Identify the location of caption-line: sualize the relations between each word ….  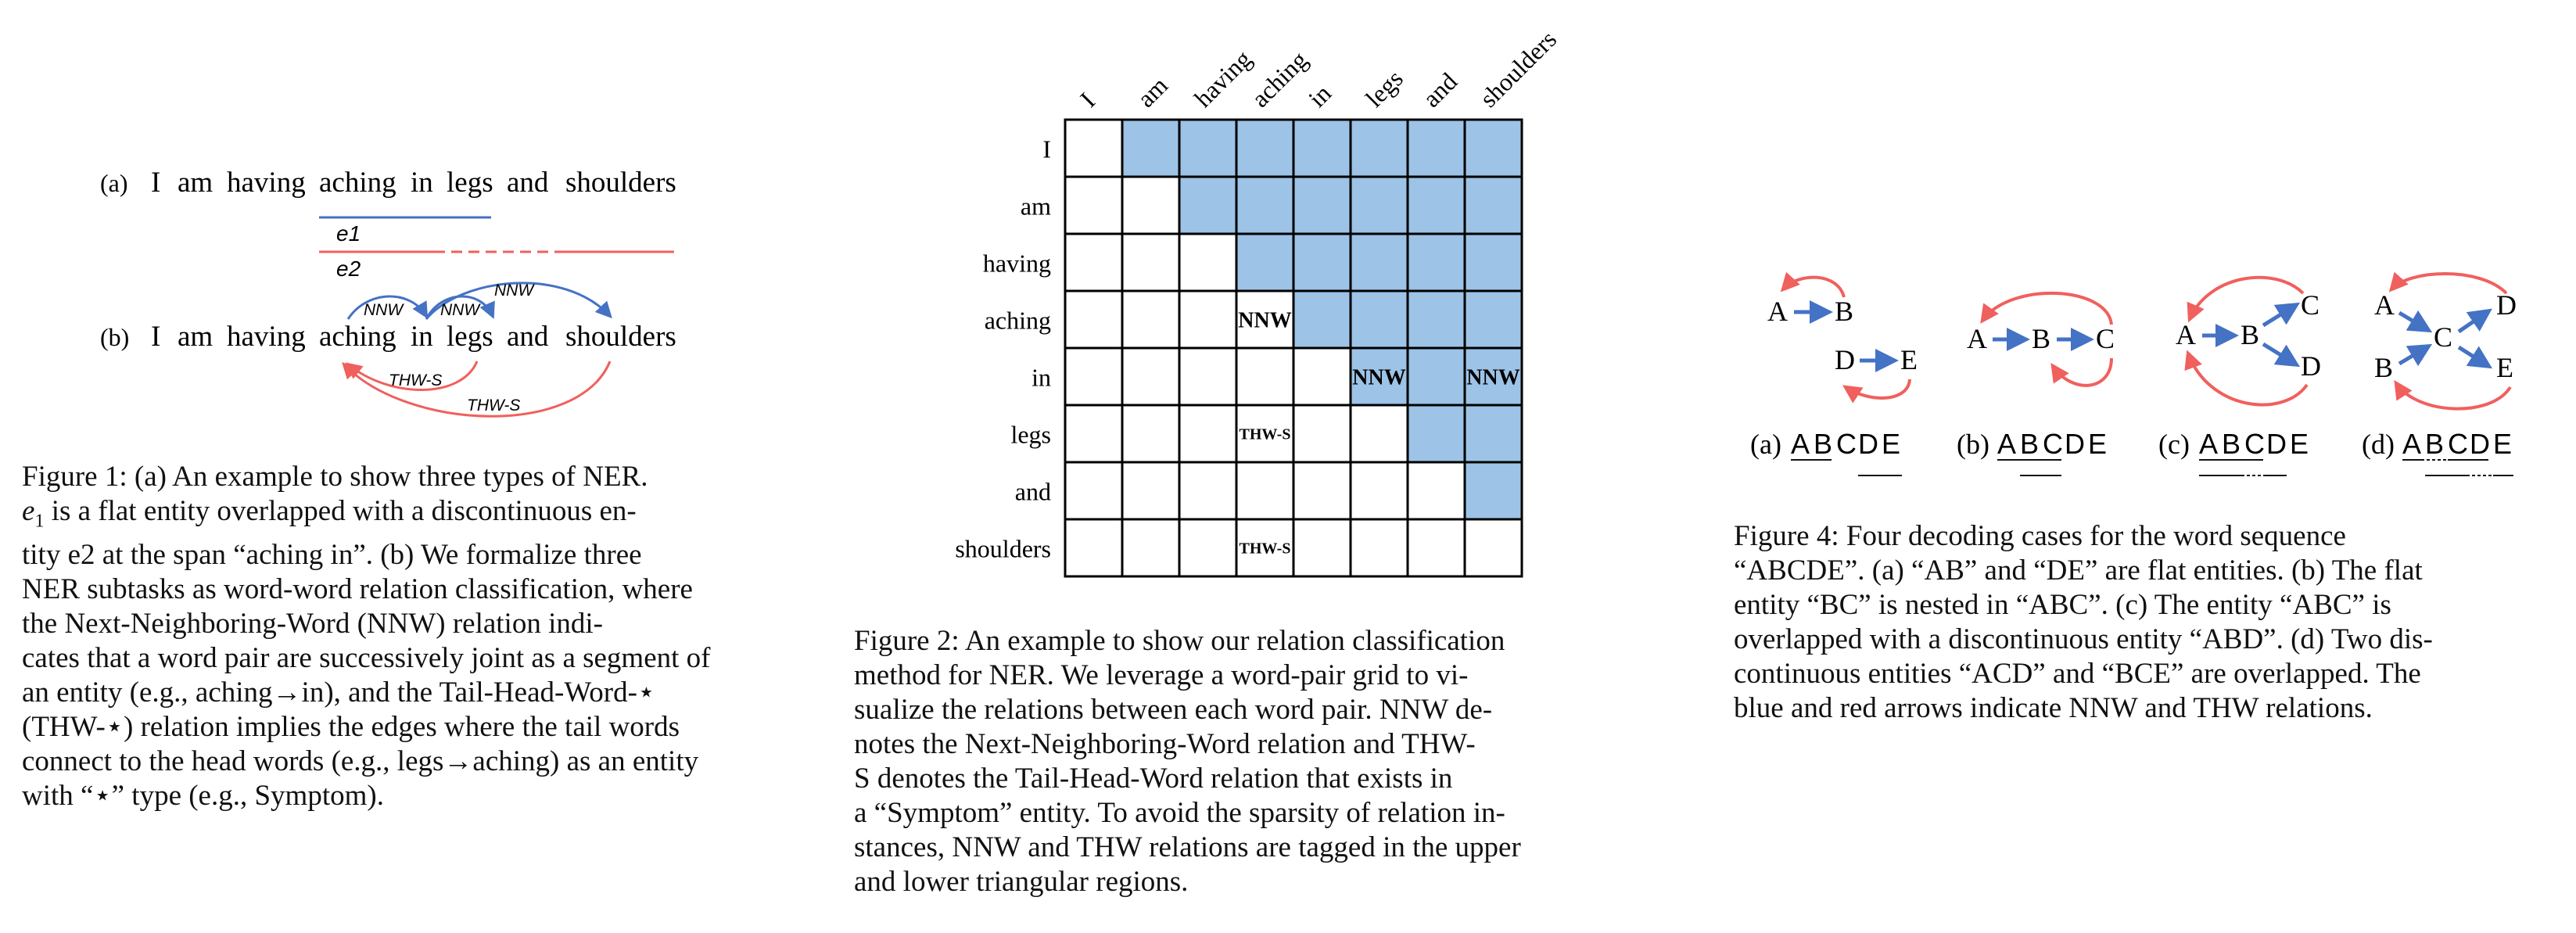
(1173, 710).